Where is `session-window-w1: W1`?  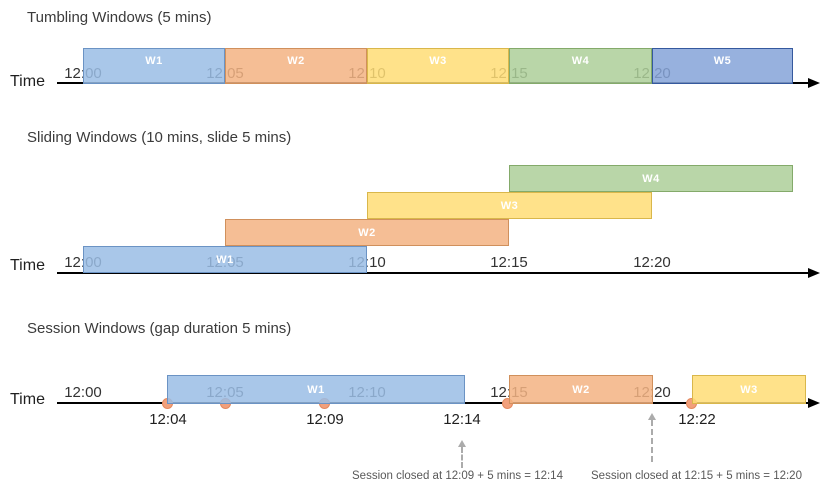 session-window-w1: W1 is located at coordinates (316, 389).